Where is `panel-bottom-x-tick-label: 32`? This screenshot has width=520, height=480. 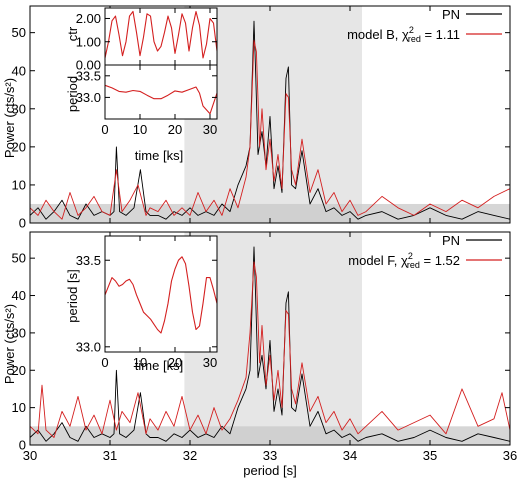
panel-bottom-x-tick-label: 32 is located at coordinates (190, 455).